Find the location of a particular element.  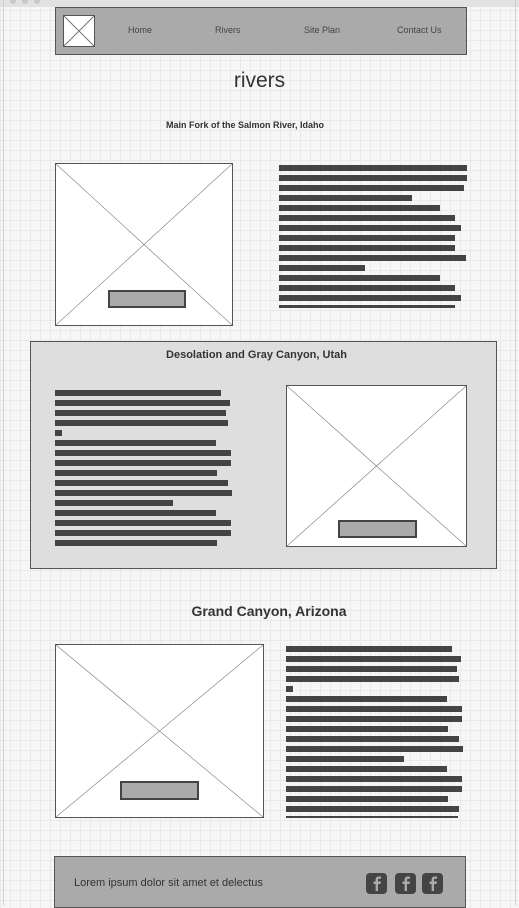

footer: Lorem ipsum dolor sit amet et delectus is located at coordinates (260, 882).